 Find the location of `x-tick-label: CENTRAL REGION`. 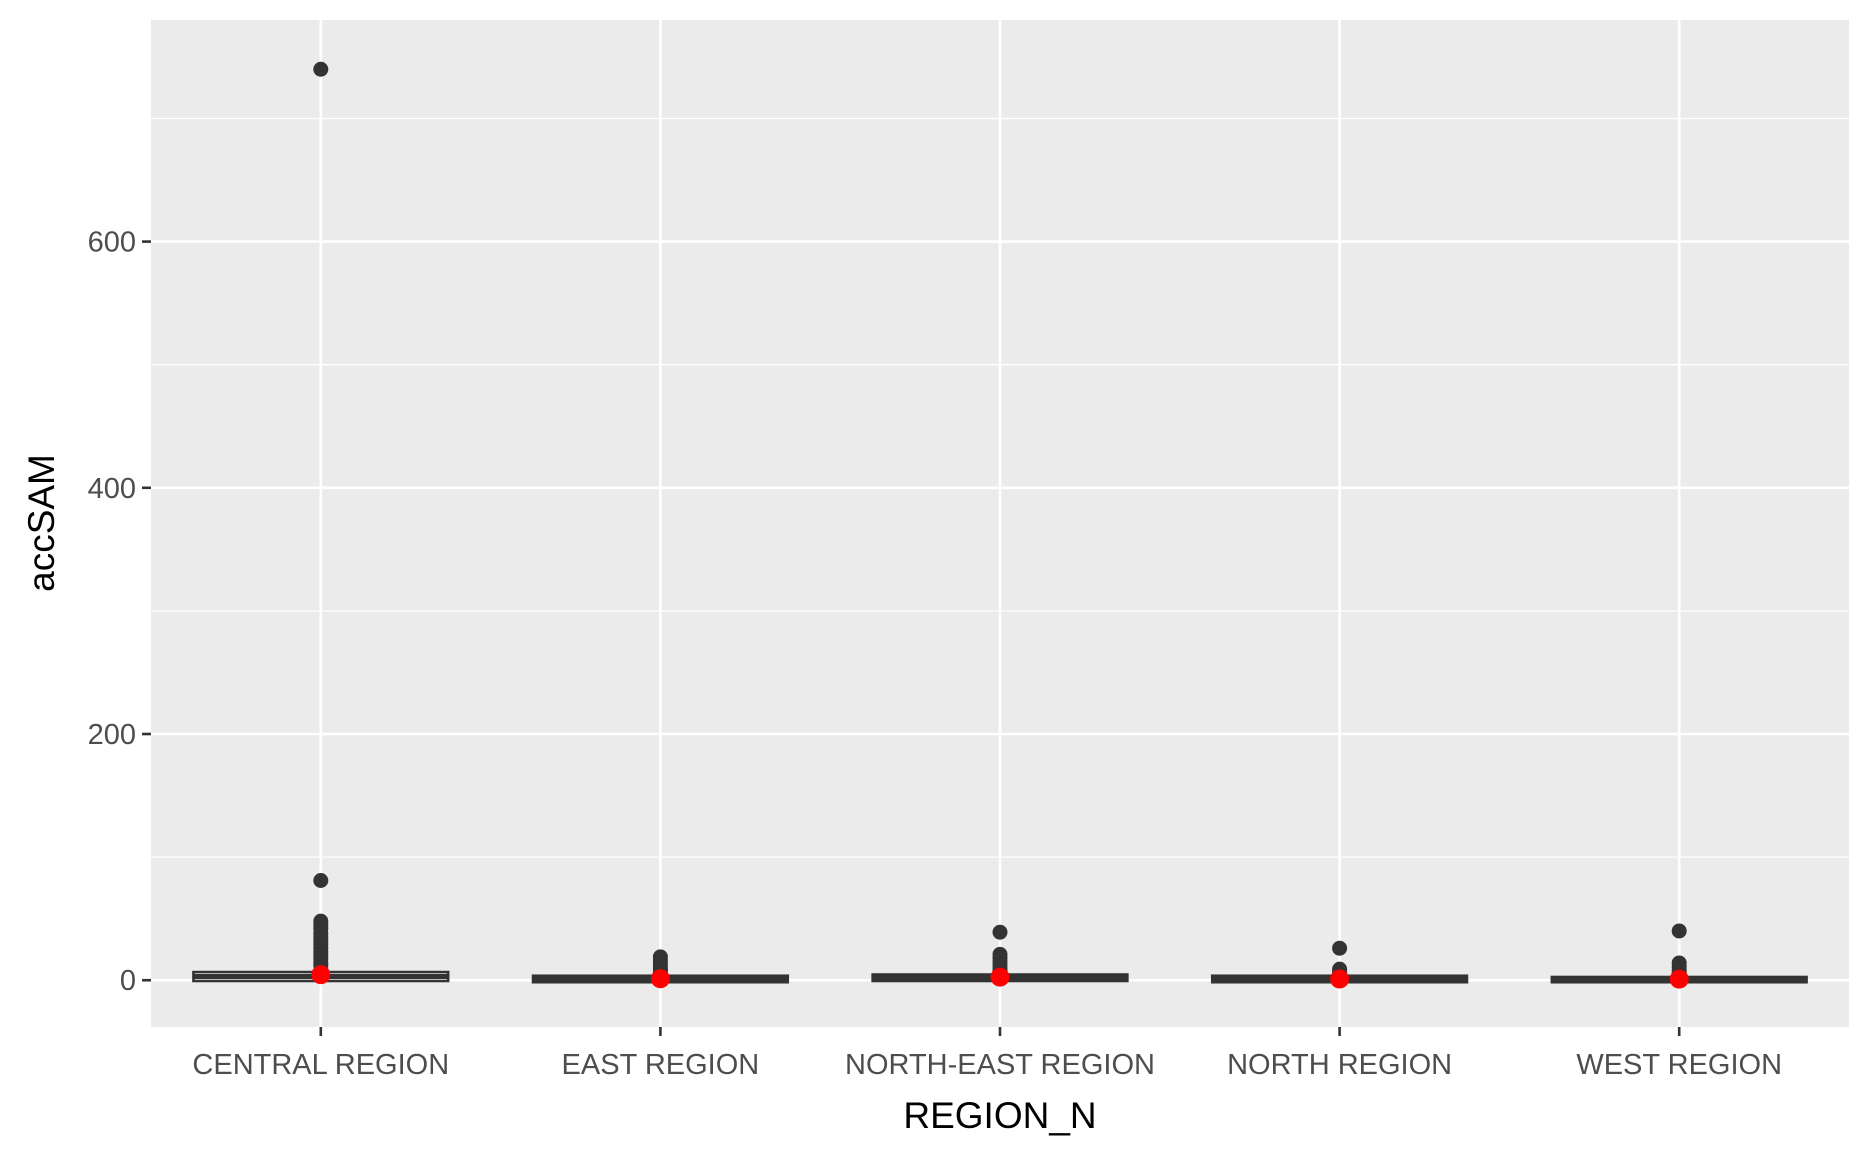

x-tick-label: CENTRAL REGION is located at coordinates (320, 1065).